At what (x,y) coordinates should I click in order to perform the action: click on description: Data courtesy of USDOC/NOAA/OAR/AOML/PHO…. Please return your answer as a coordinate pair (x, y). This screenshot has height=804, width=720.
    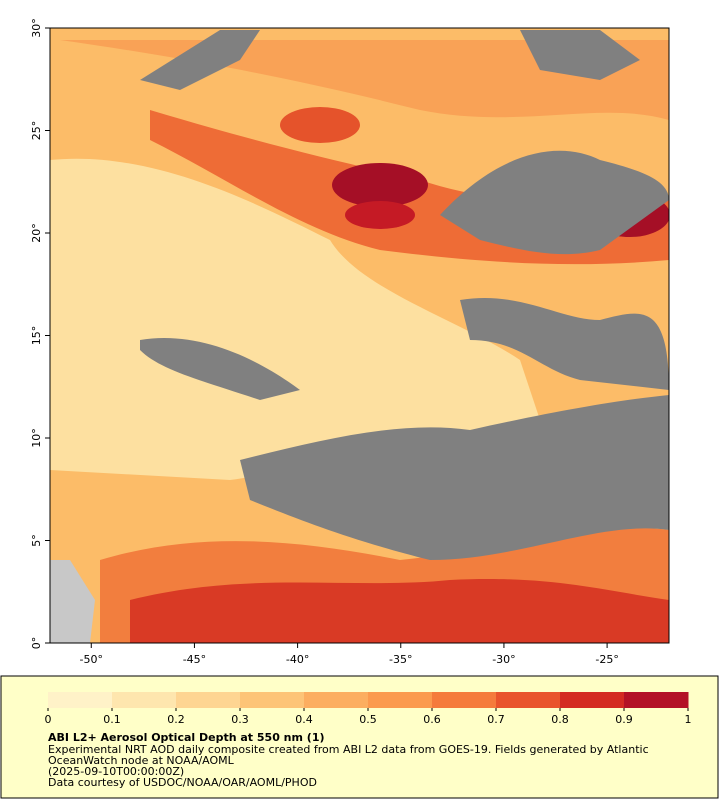
    Looking at the image, I should click on (182, 782).